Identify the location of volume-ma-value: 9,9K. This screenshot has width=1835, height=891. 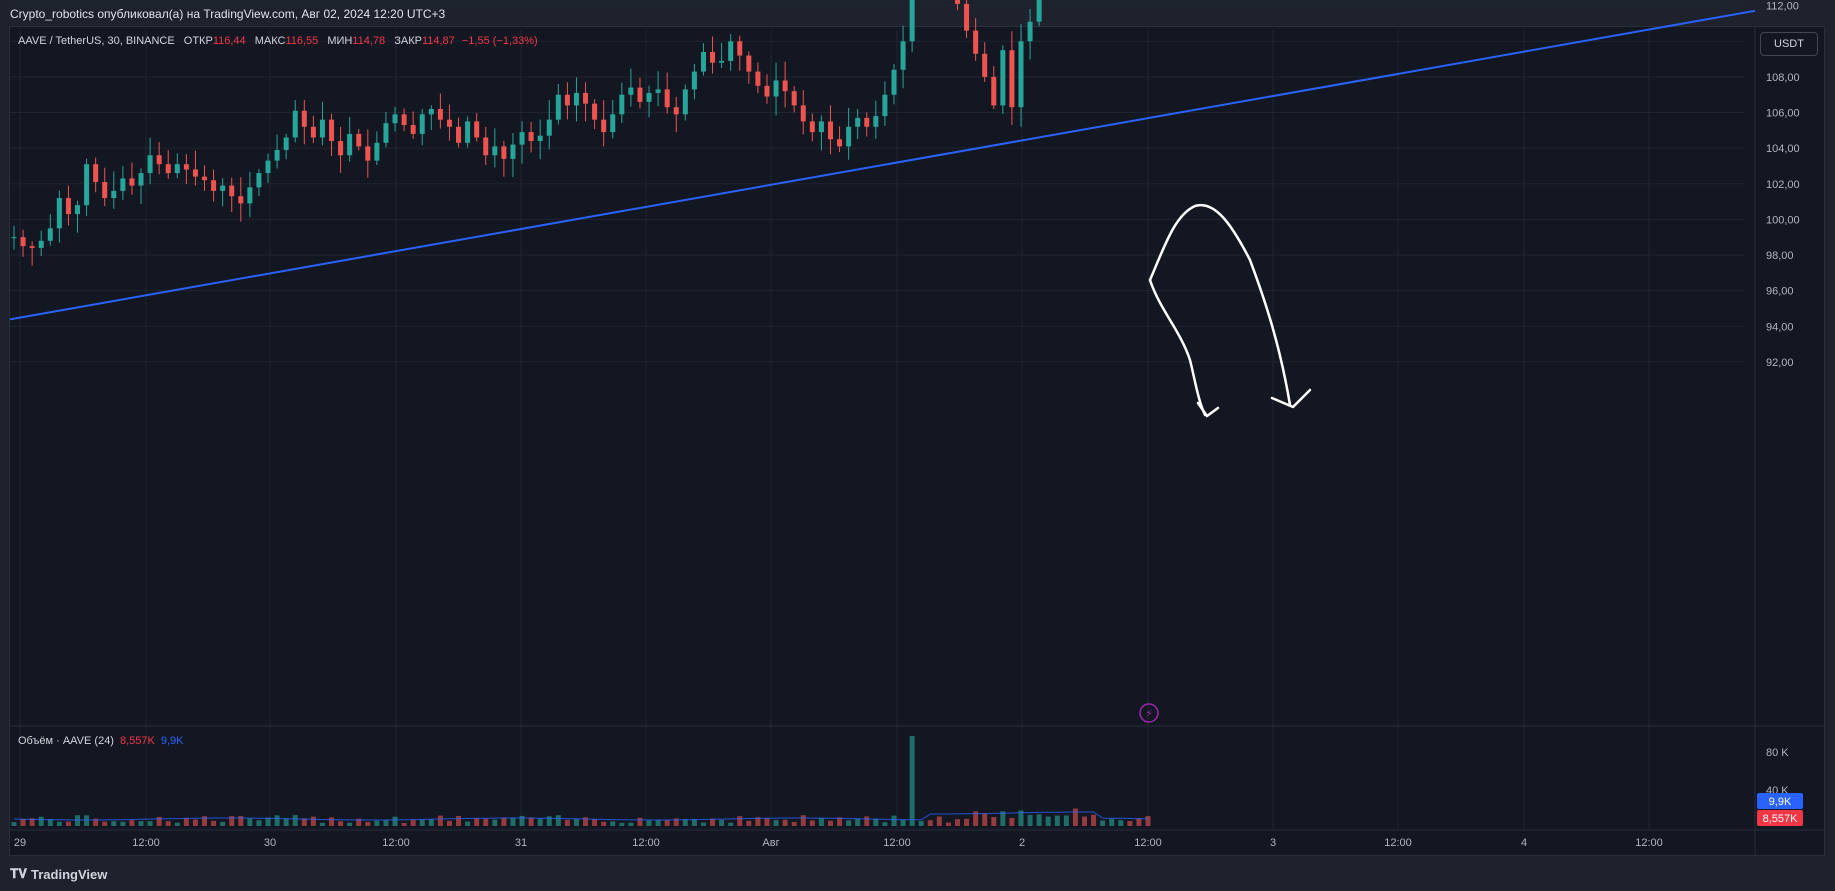
(172, 741).